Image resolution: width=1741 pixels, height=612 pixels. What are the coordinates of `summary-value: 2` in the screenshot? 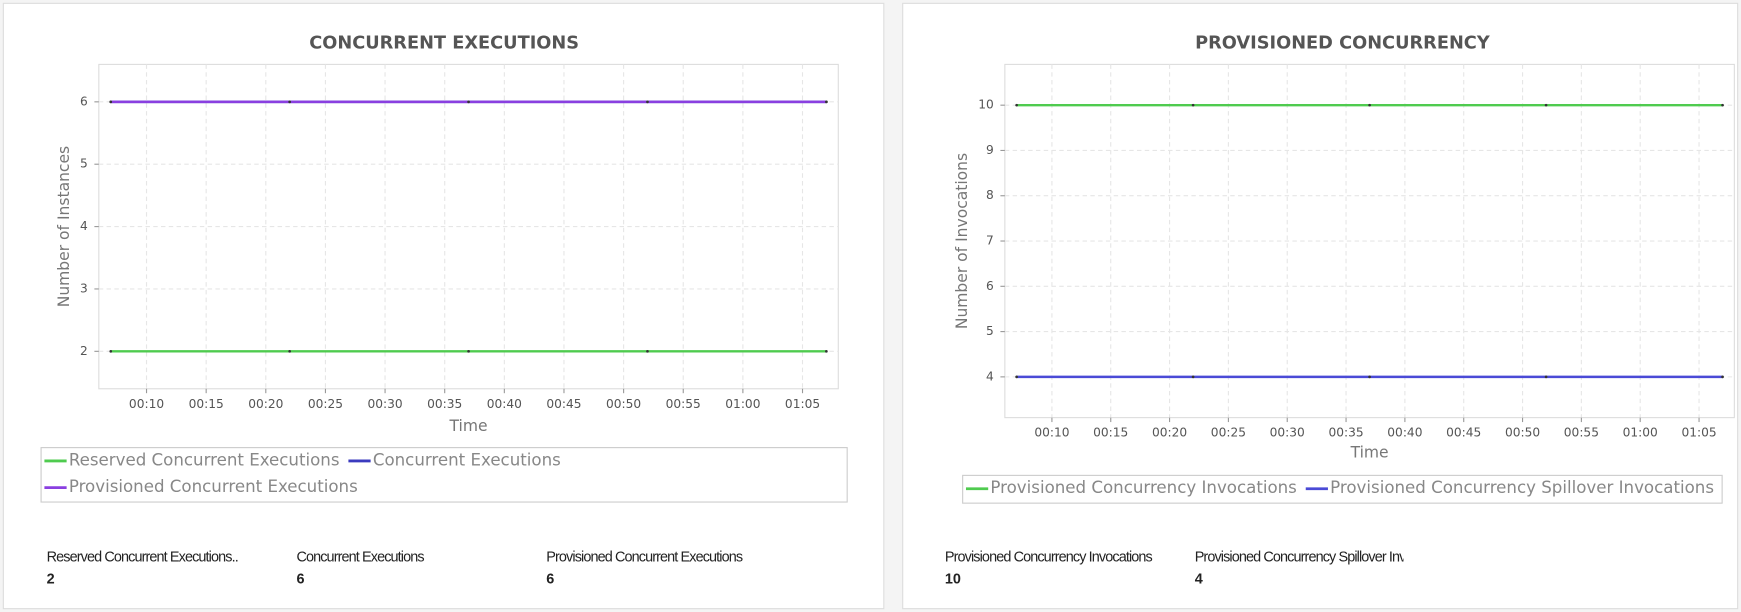 It's located at (51, 580).